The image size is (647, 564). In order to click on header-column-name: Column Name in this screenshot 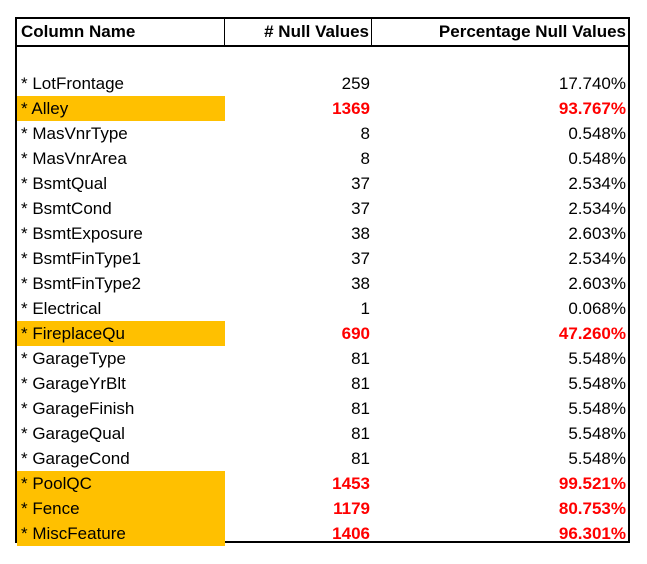, I will do `click(121, 32)`.